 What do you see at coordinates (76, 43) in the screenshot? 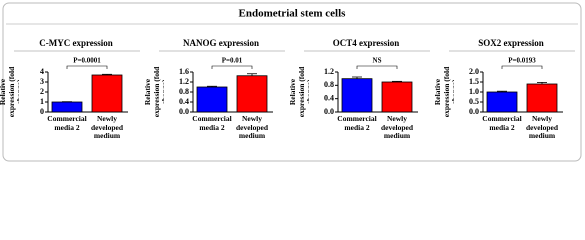
I see `chart-title: C-MYC expression` at bounding box center [76, 43].